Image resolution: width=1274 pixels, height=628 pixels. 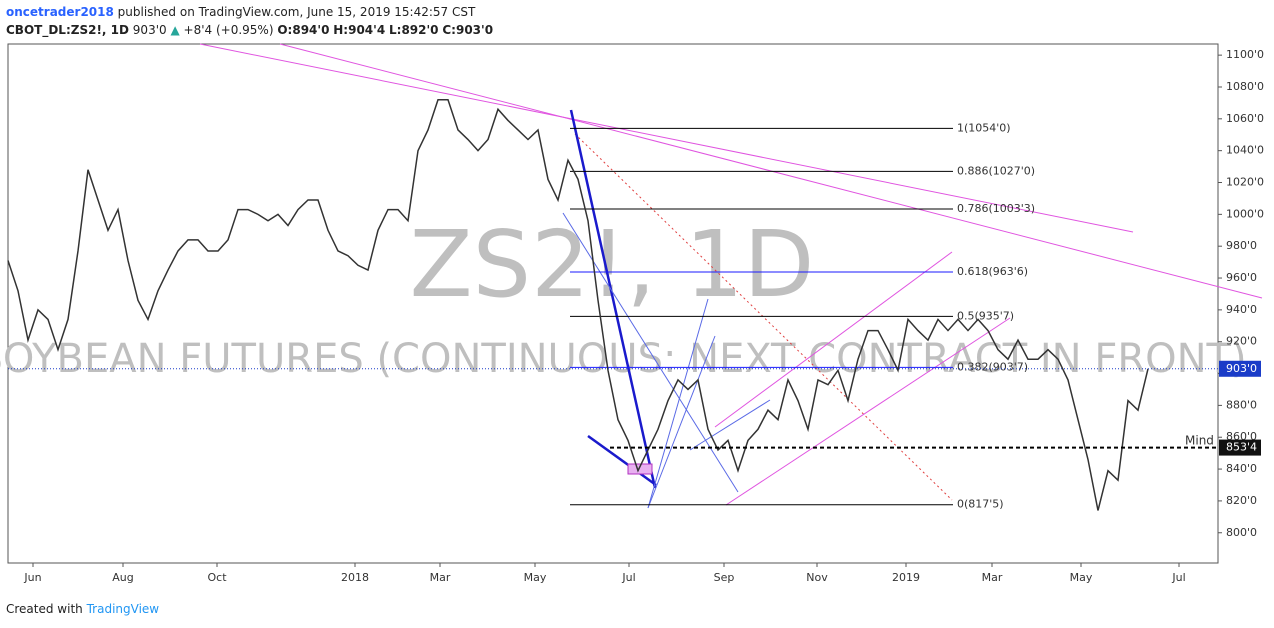 I want to click on x-tick-label: Oct, so click(x=217, y=577).